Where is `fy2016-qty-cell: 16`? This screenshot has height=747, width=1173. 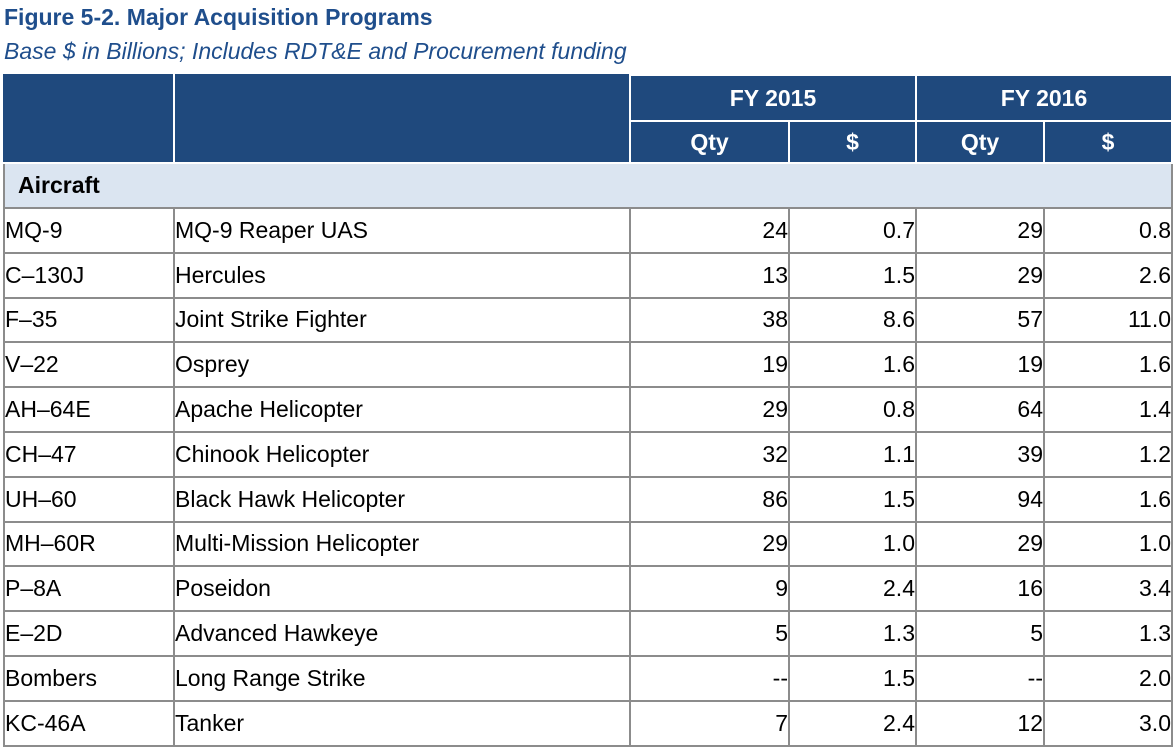 fy2016-qty-cell: 16 is located at coordinates (980, 589).